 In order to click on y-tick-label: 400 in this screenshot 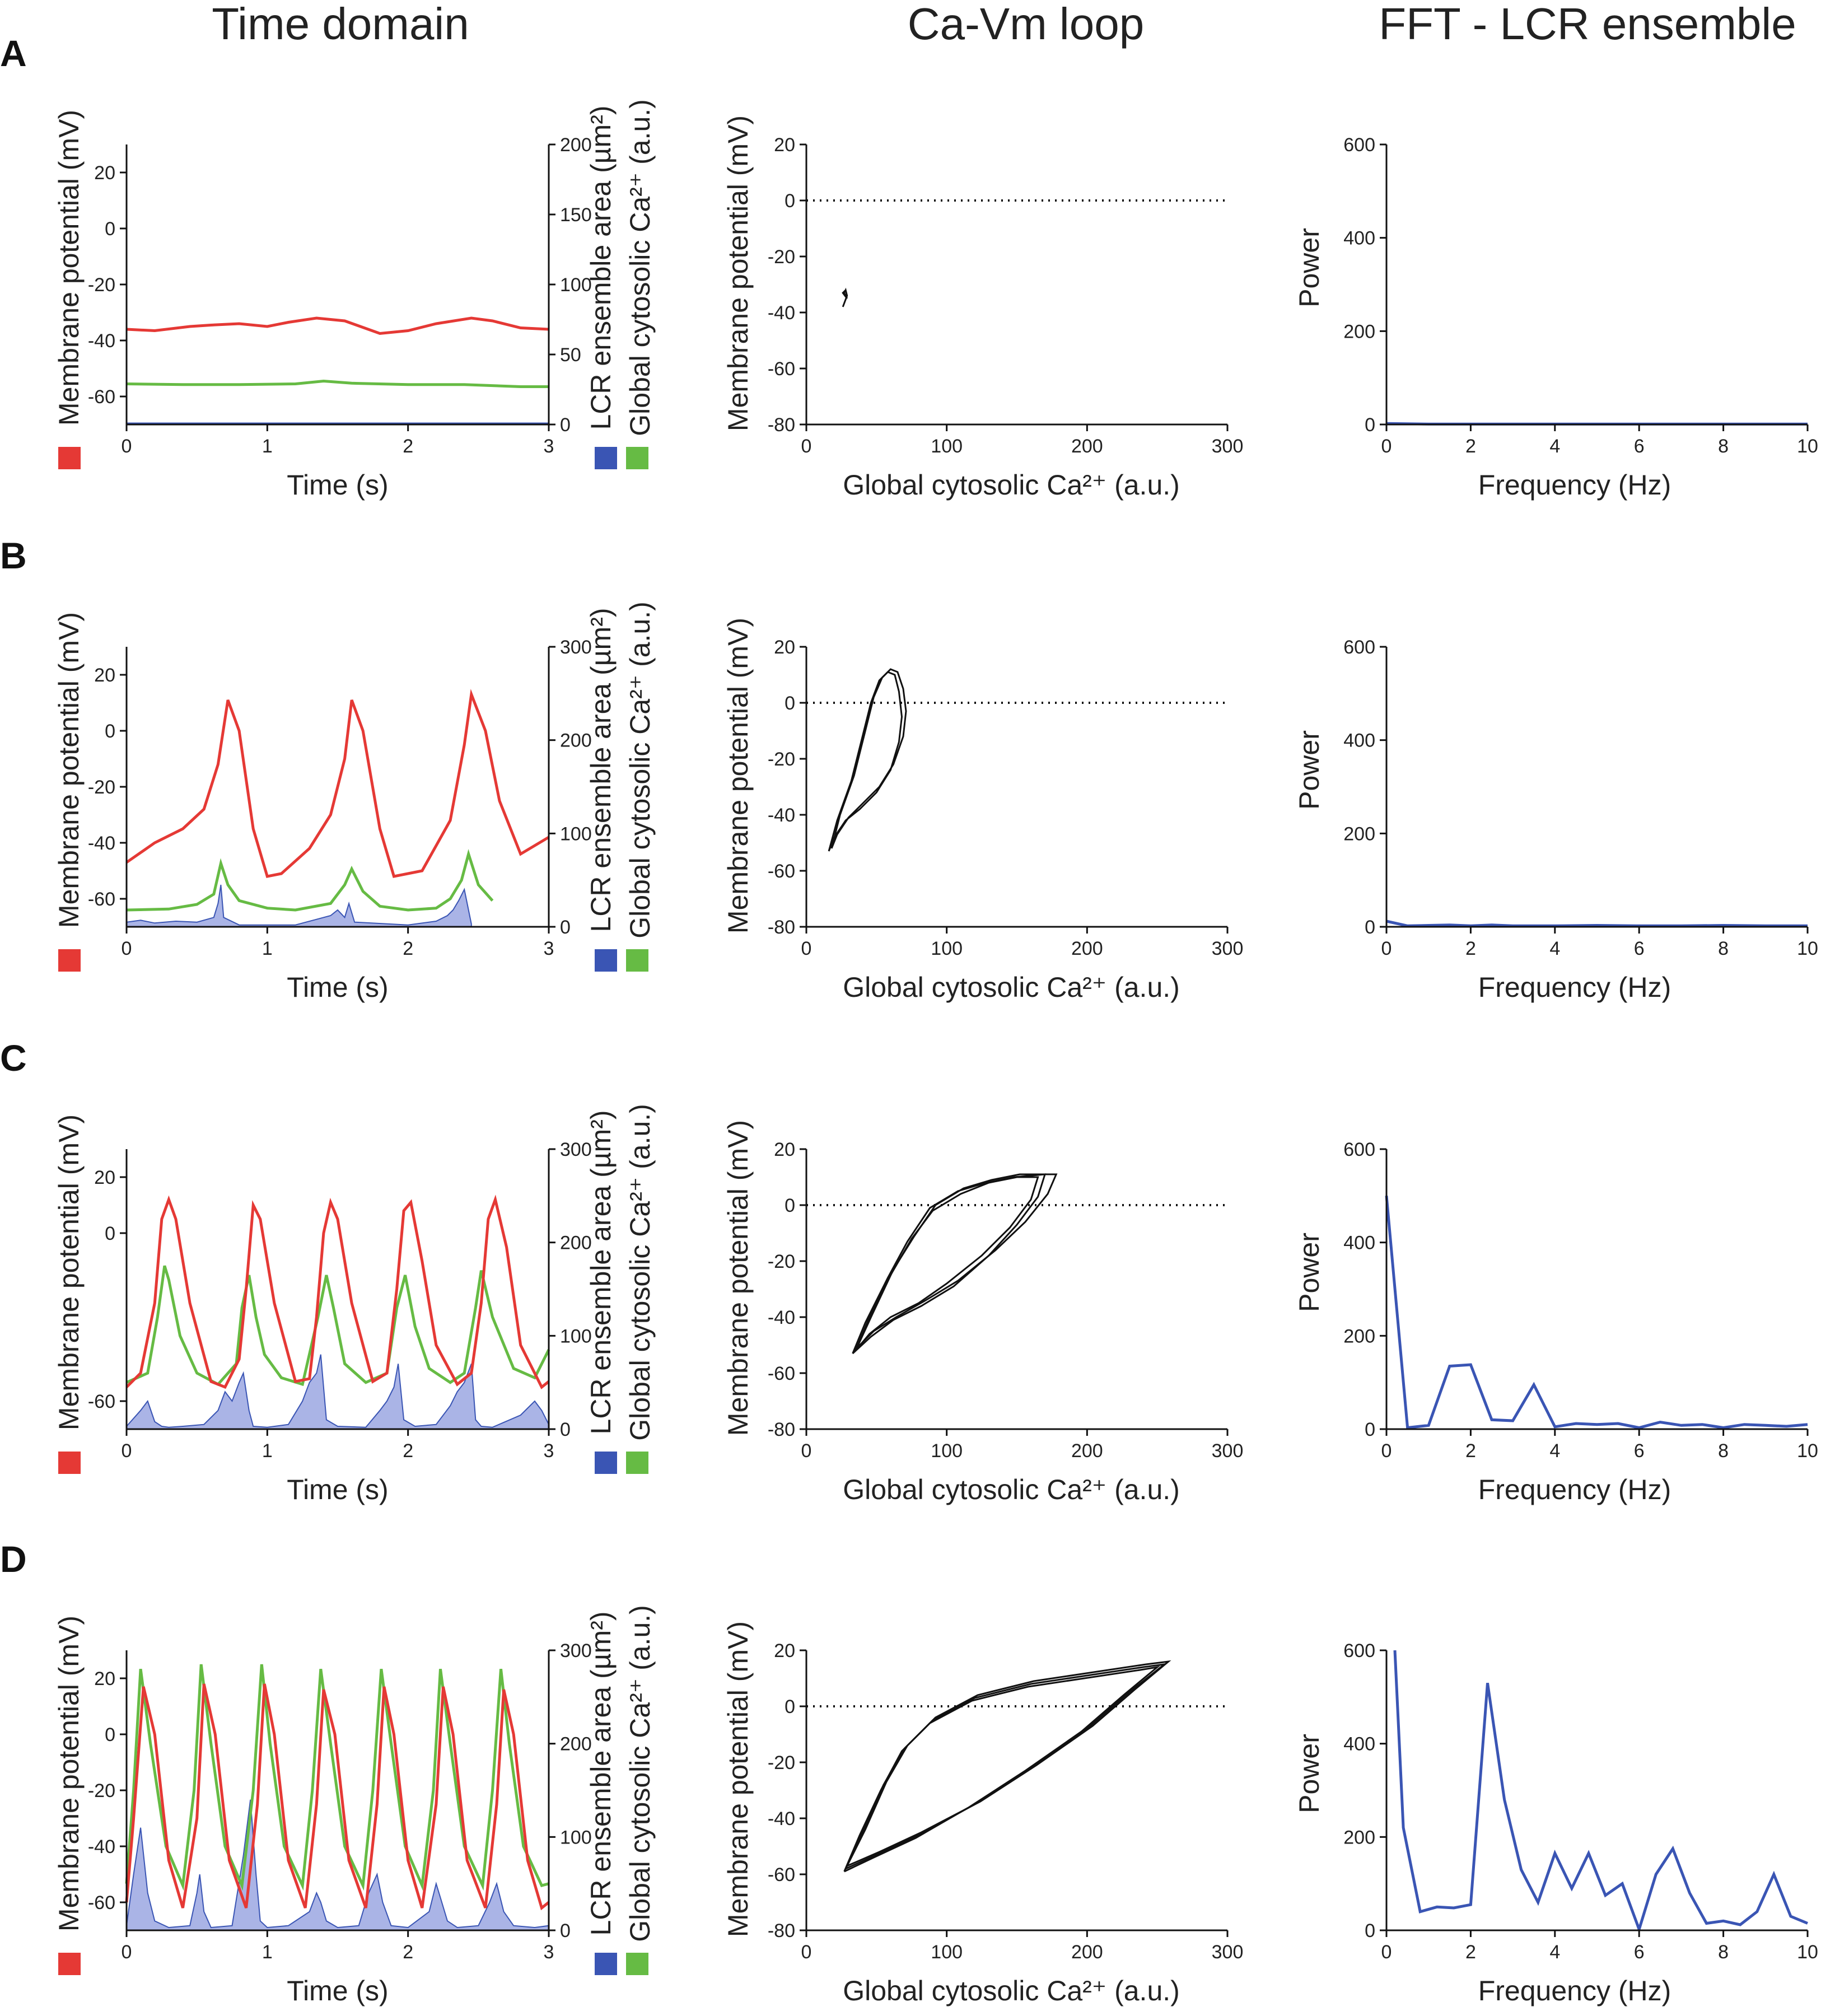, I will do `click(1359, 1243)`.